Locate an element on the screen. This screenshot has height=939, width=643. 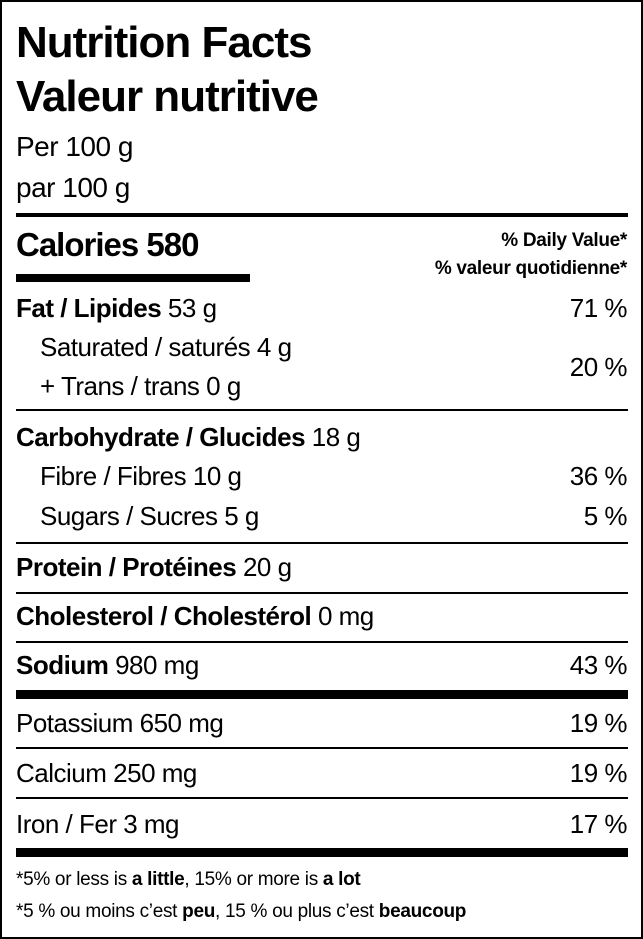
calcium-dv: 19 % is located at coordinates (598, 773).